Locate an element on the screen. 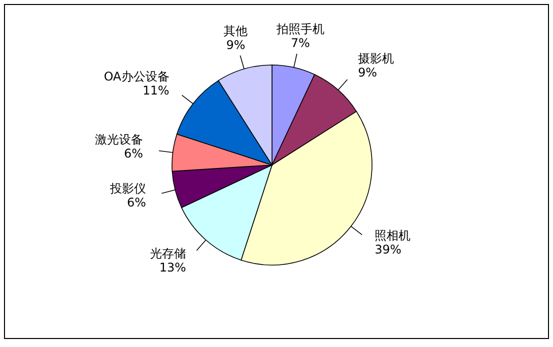 This screenshot has height=347, width=553. slice-label: 光存储 is located at coordinates (168, 253).